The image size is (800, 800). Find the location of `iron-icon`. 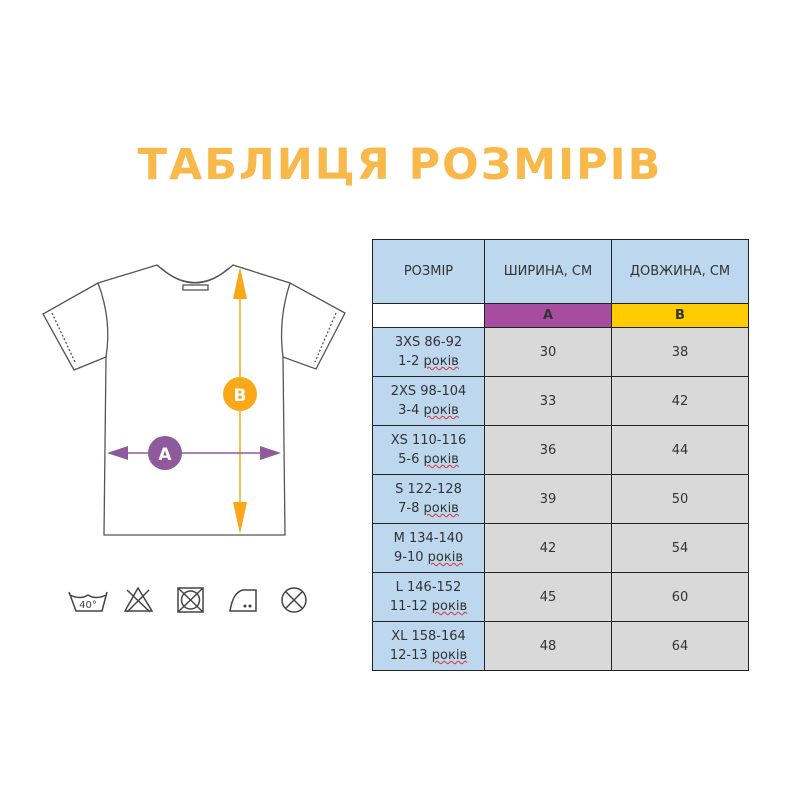

iron-icon is located at coordinates (243, 600).